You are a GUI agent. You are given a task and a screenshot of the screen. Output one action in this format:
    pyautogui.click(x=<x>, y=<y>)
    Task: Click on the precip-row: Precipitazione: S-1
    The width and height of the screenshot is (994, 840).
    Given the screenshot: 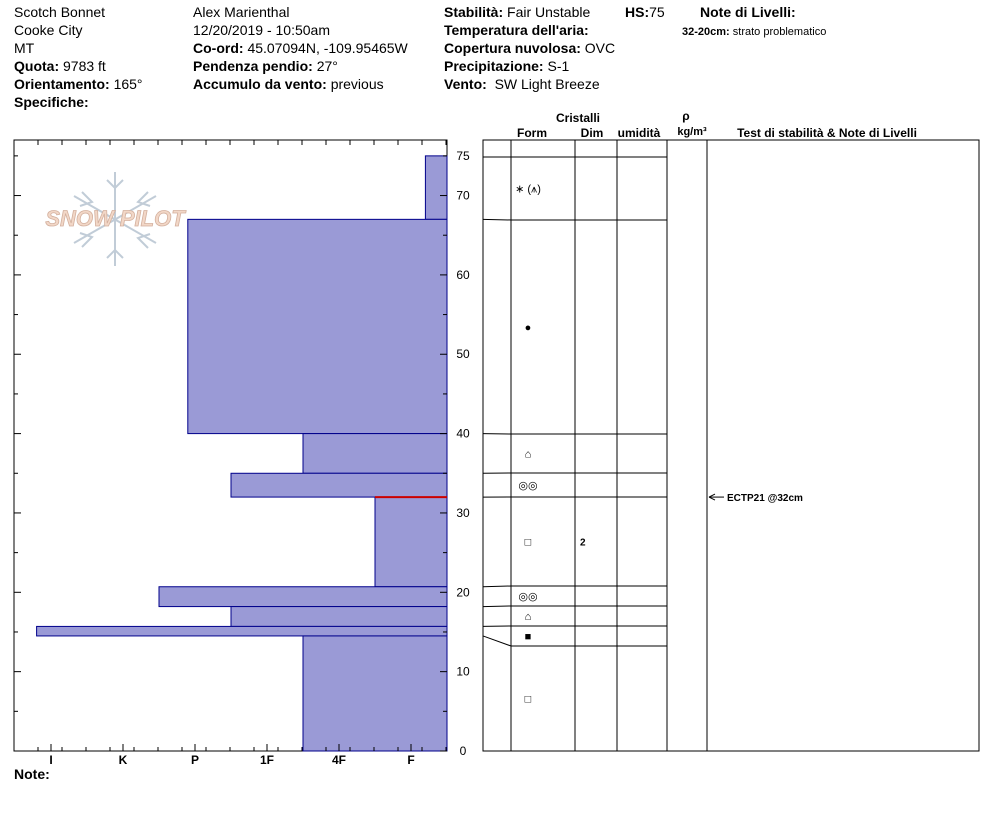 What is the action you would take?
    pyautogui.click(x=507, y=66)
    